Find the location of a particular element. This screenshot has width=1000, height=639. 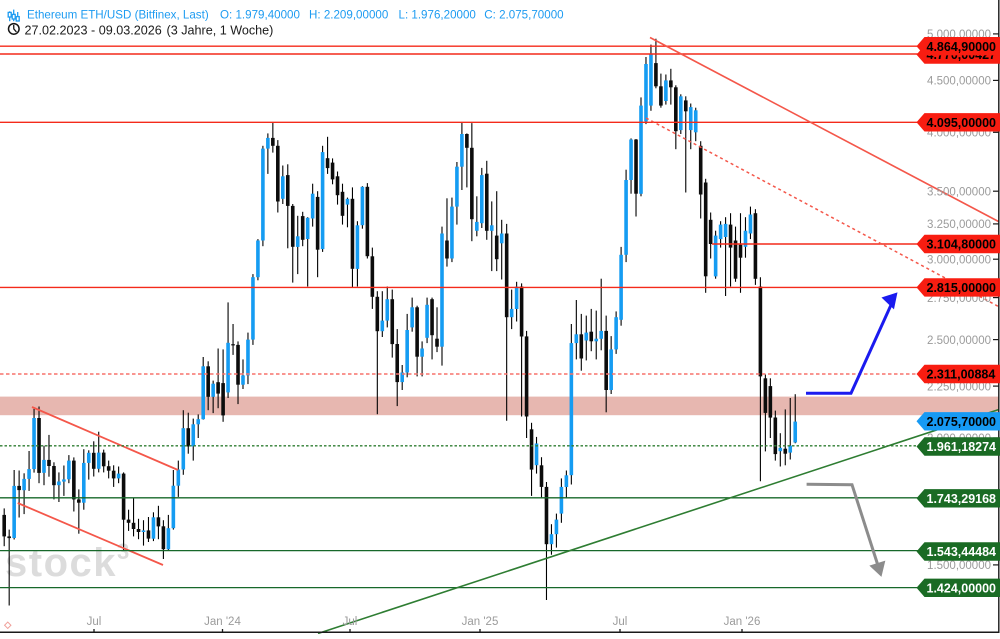

svg-text: 2.500,00000 is located at coordinates (959, 341).